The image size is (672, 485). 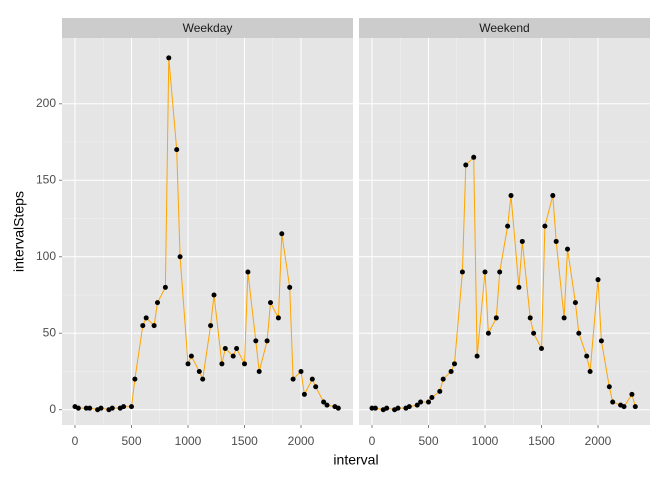 What do you see at coordinates (46, 256) in the screenshot?
I see `y-tick-label: 100` at bounding box center [46, 256].